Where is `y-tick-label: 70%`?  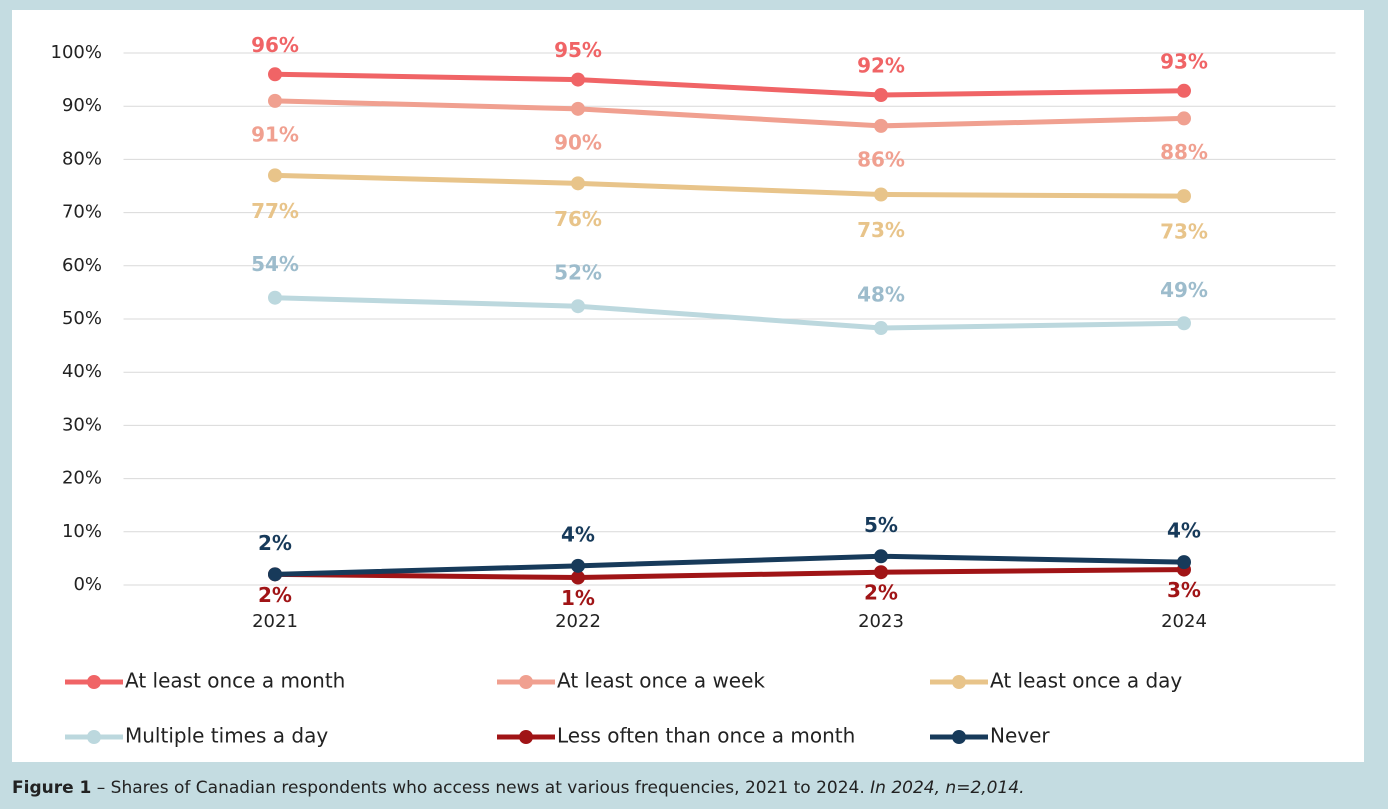
y-tick-label: 70% is located at coordinates (82, 212).